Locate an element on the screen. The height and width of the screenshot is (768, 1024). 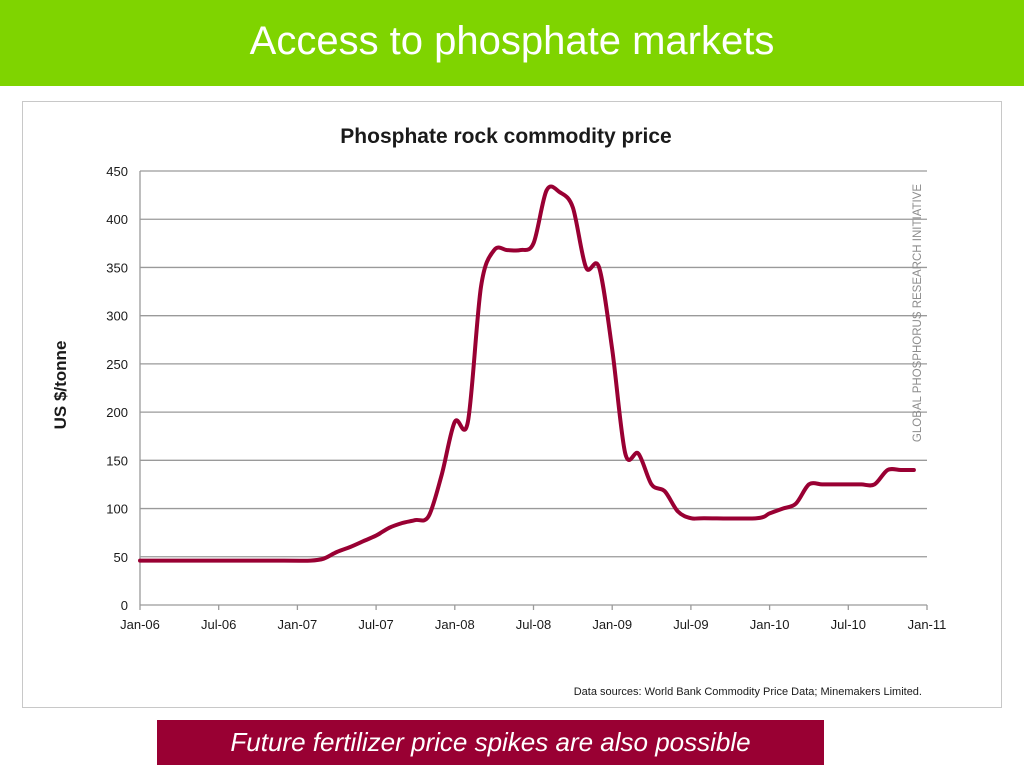
x-tick-label: Jul-06 is located at coordinates (218, 624).